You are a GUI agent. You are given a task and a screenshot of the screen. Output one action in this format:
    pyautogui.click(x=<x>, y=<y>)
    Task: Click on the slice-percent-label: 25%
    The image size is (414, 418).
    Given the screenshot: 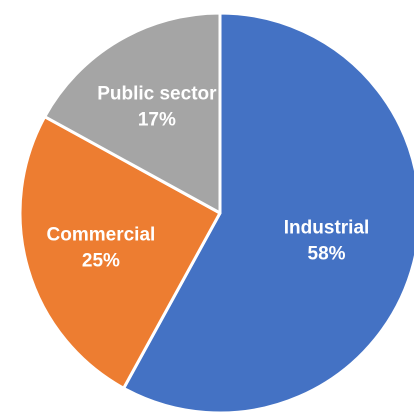 What is the action you would take?
    pyautogui.click(x=101, y=261)
    